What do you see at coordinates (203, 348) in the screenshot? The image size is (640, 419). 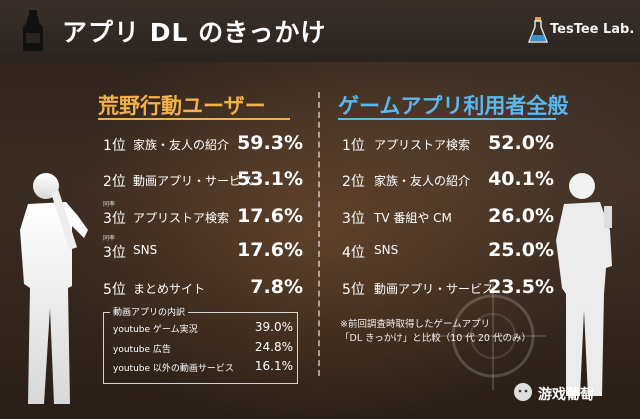 I see `breakdown-row: youtube 広告 24.8%` at bounding box center [203, 348].